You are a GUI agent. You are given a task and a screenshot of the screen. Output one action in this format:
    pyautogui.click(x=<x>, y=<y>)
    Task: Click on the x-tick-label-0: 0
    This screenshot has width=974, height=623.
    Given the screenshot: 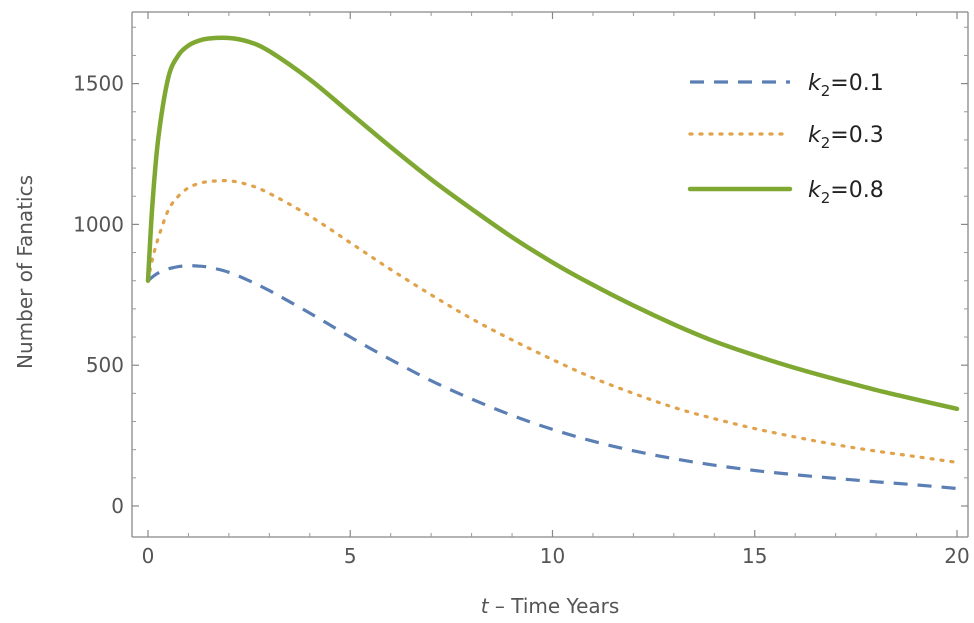 What is the action you would take?
    pyautogui.click(x=148, y=556)
    